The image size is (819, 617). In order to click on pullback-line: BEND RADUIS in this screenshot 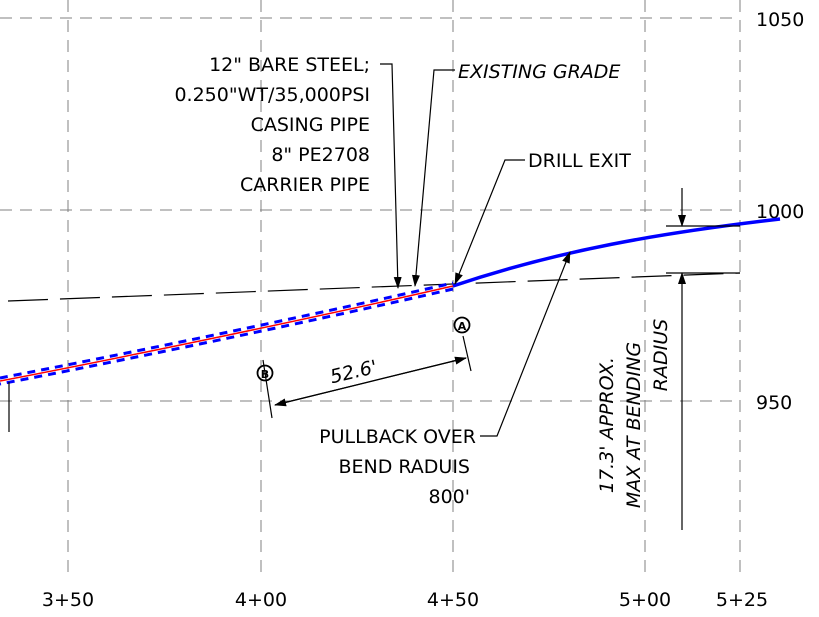, I will do `click(404, 467)`.